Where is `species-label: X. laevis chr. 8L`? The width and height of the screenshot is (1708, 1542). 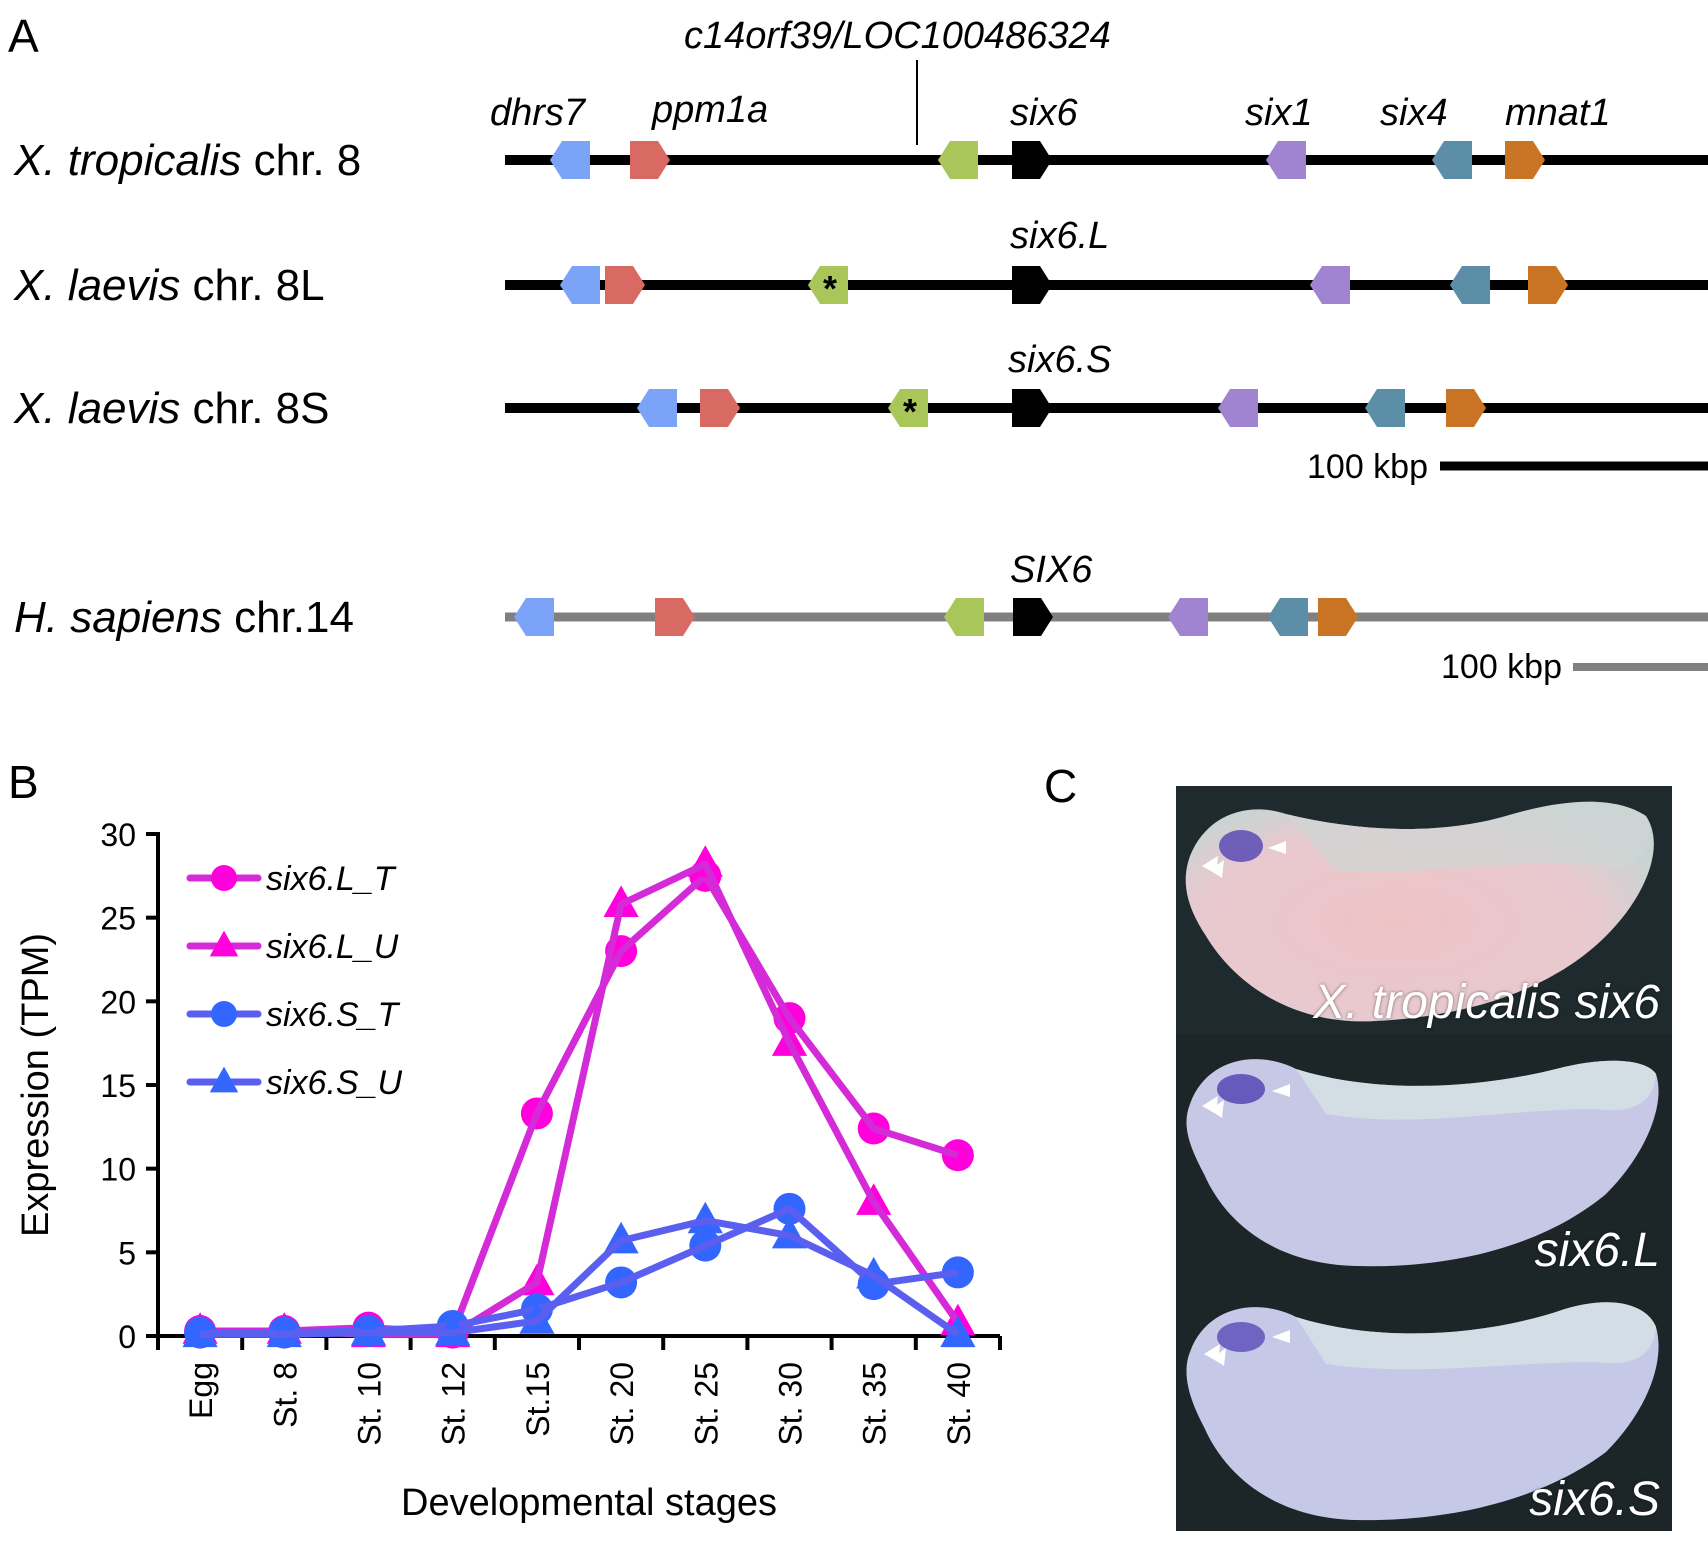 species-label: X. laevis chr. 8L is located at coordinates (169, 285).